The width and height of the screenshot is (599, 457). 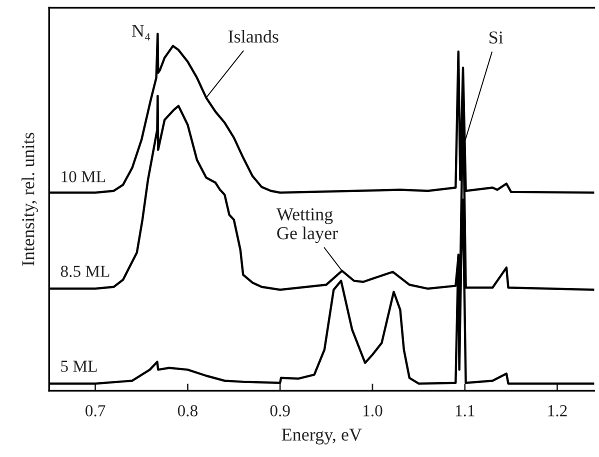 What do you see at coordinates (253, 36) in the screenshot?
I see `annotation: Islands` at bounding box center [253, 36].